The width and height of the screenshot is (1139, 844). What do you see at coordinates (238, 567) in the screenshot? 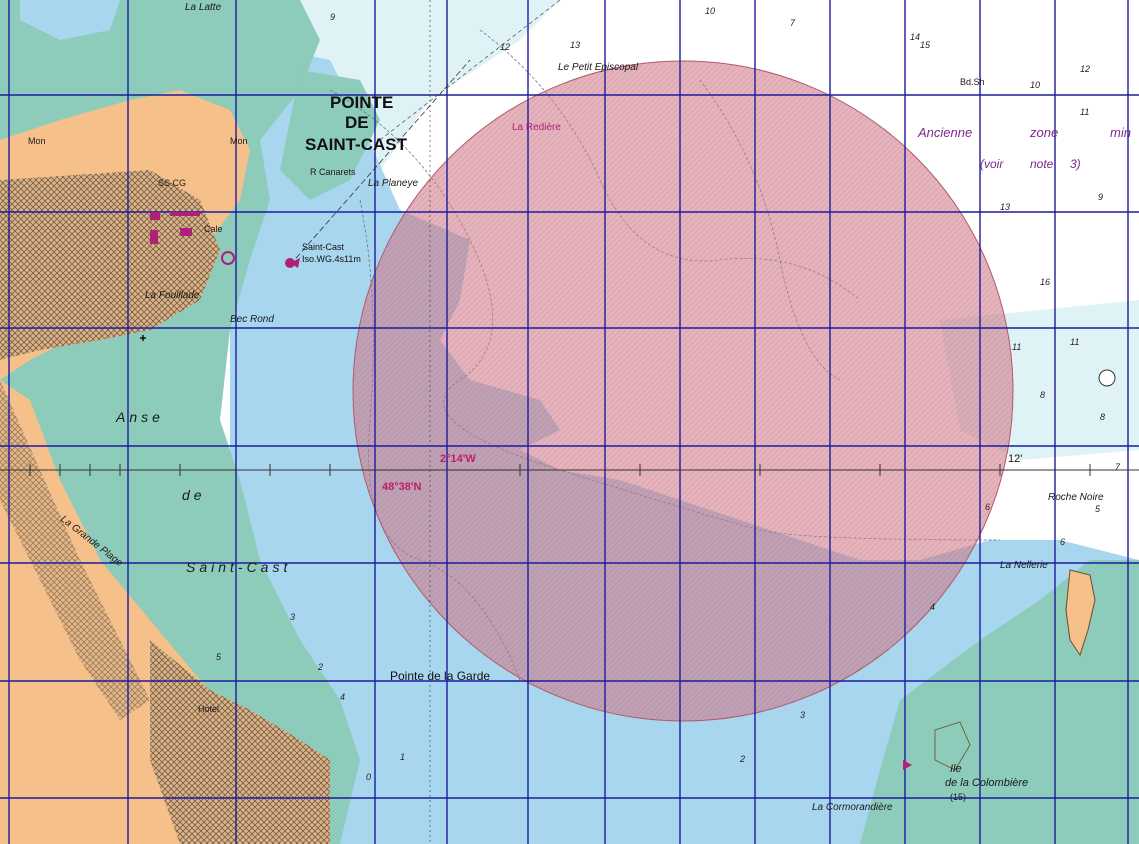
I see `saint-cast-label: Saint-Cast` at bounding box center [238, 567].